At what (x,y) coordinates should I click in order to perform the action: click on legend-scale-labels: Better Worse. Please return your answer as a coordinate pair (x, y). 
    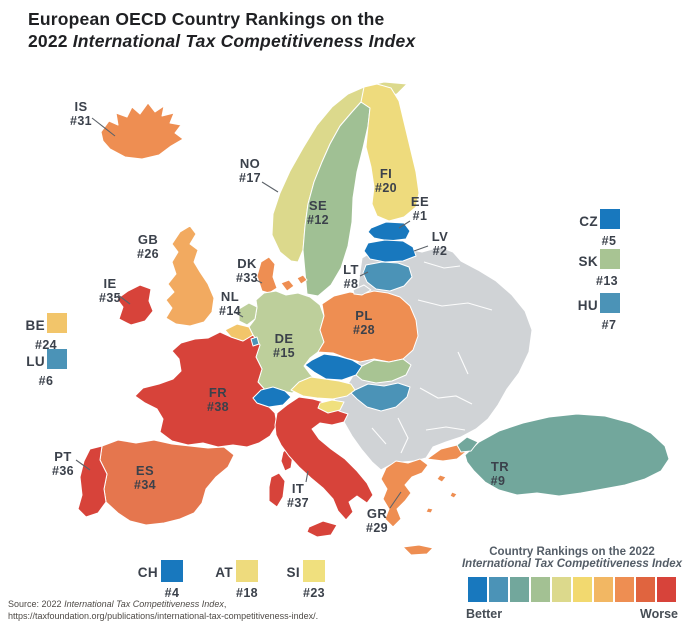
    Looking at the image, I should click on (572, 614).